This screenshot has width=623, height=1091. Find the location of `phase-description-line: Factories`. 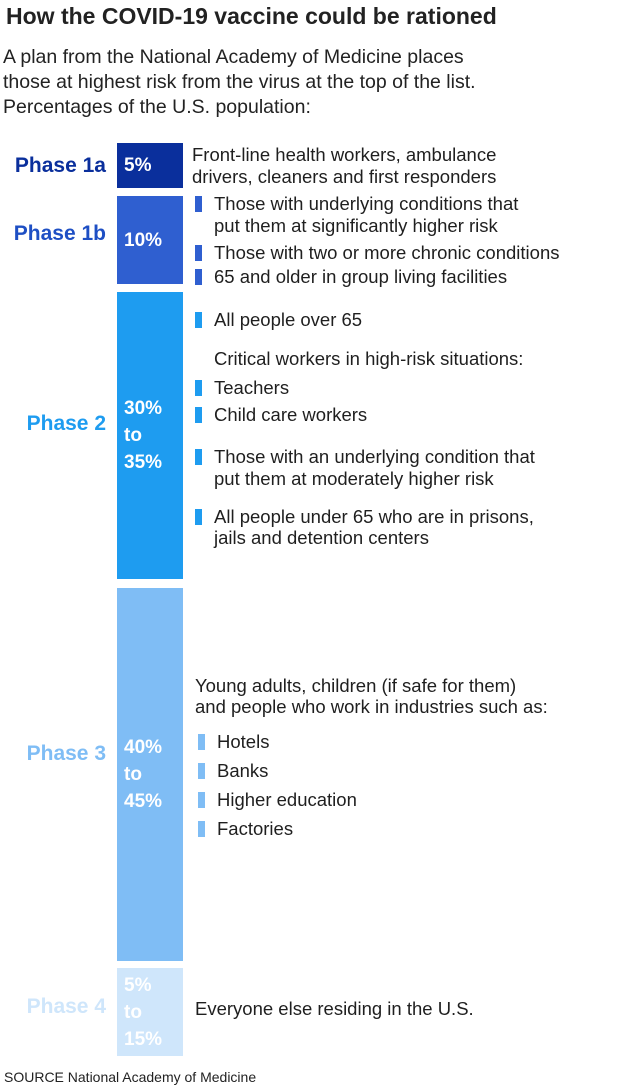

phase-description-line: Factories is located at coordinates (255, 828).